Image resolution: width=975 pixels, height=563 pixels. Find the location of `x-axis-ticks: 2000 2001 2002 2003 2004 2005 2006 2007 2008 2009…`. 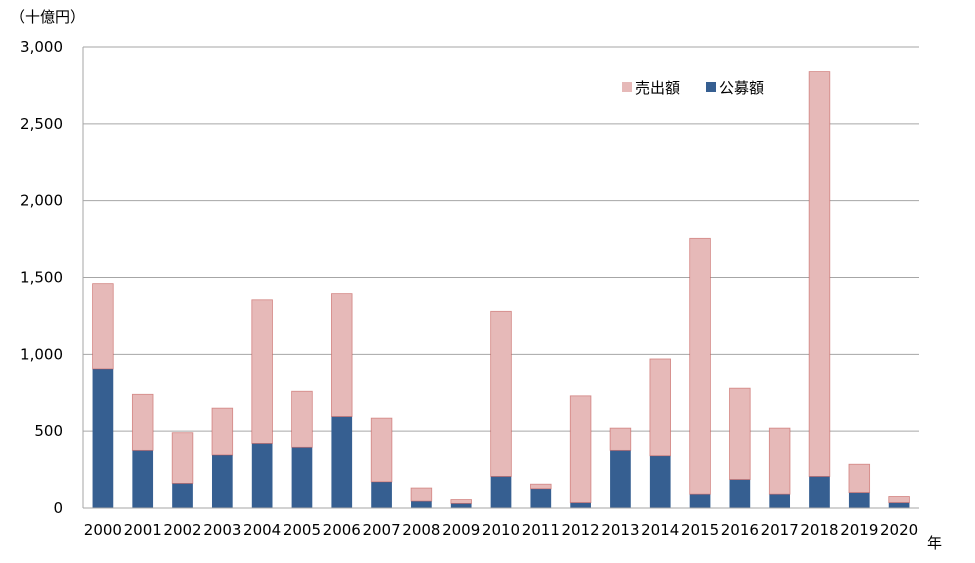

x-axis-ticks: 2000 2001 2002 2003 2004 2005 2006 2007 2008 2009… is located at coordinates (501, 530).